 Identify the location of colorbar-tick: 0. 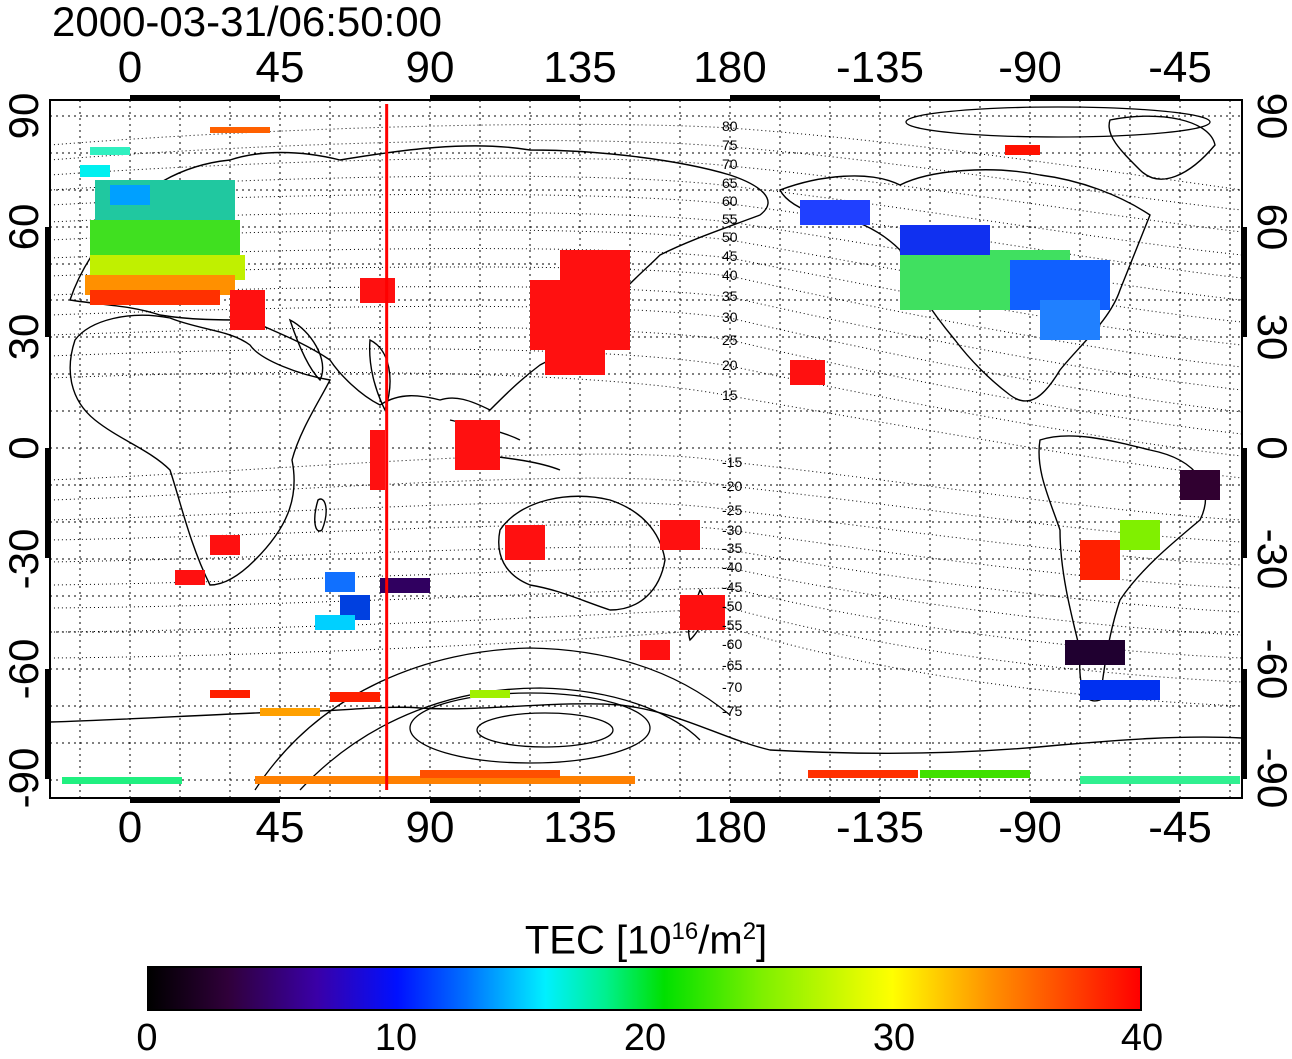
(147, 1038).